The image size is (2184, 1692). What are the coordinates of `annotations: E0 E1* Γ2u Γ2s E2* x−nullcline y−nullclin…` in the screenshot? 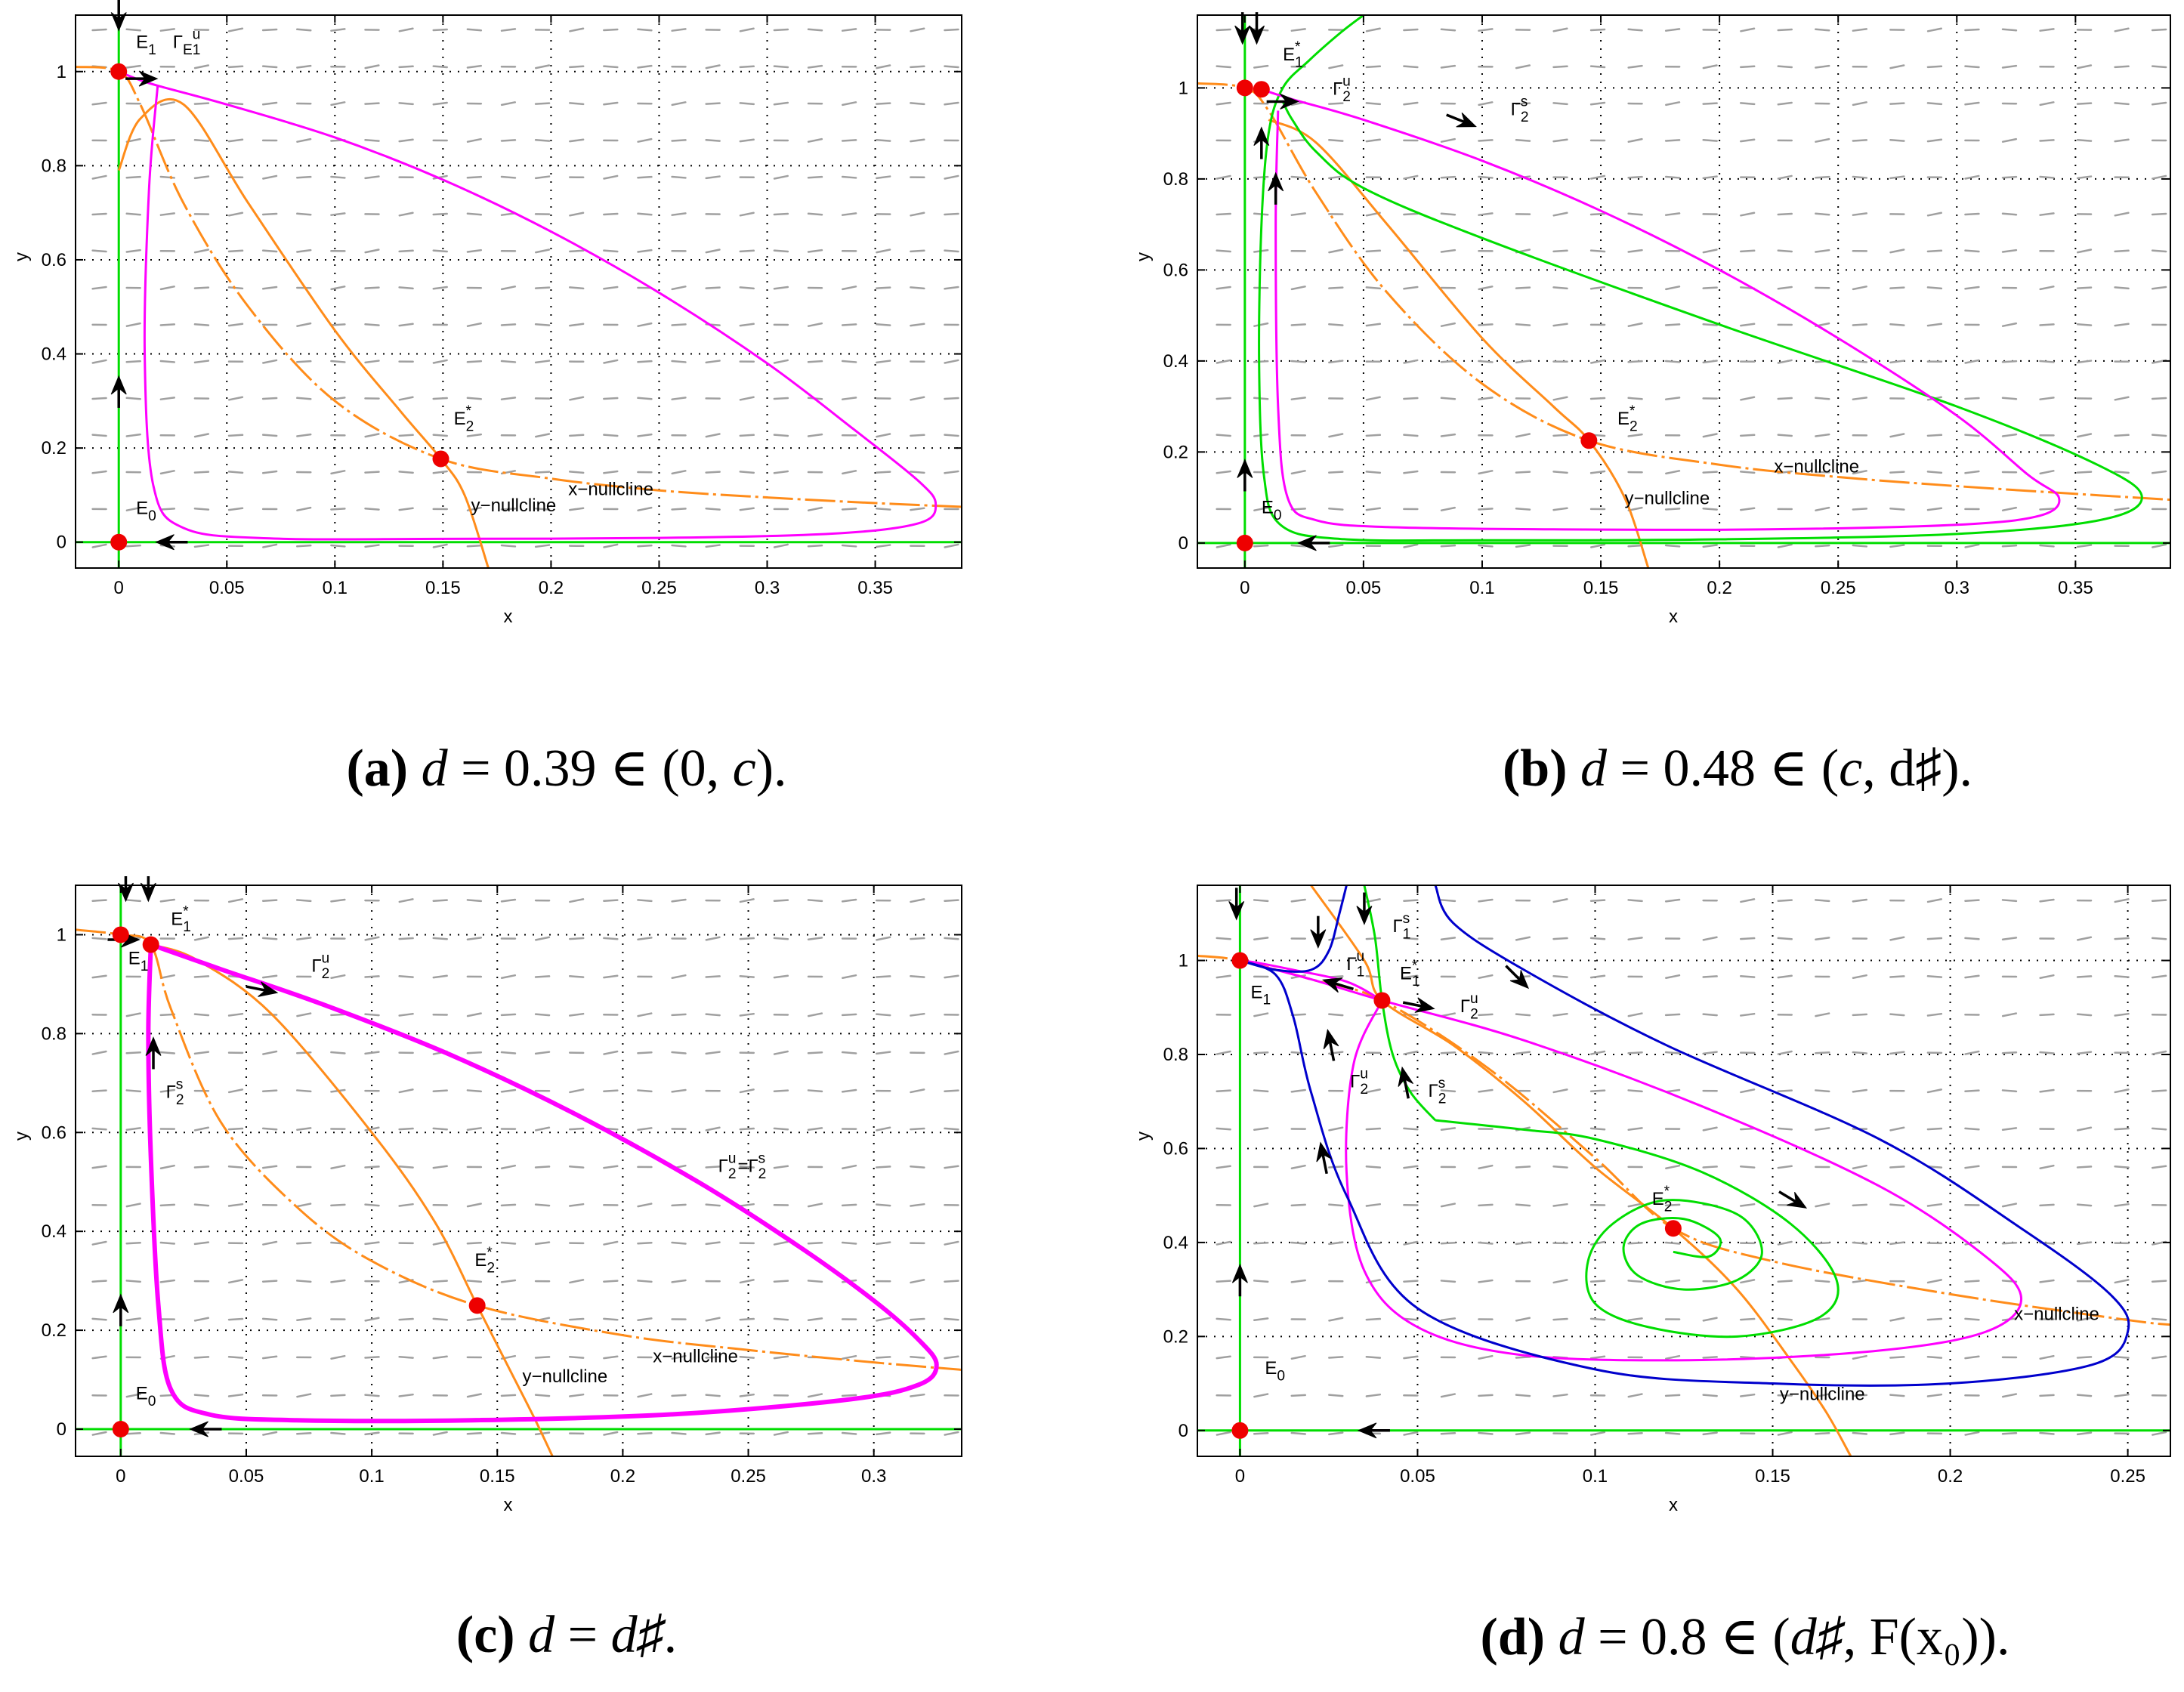 It's located at (1560, 281).